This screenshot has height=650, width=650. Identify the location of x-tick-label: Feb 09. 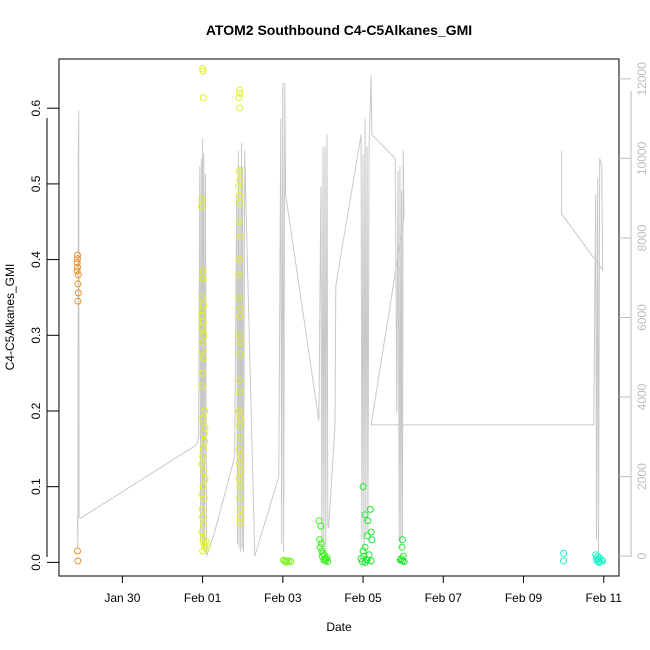
(524, 598).